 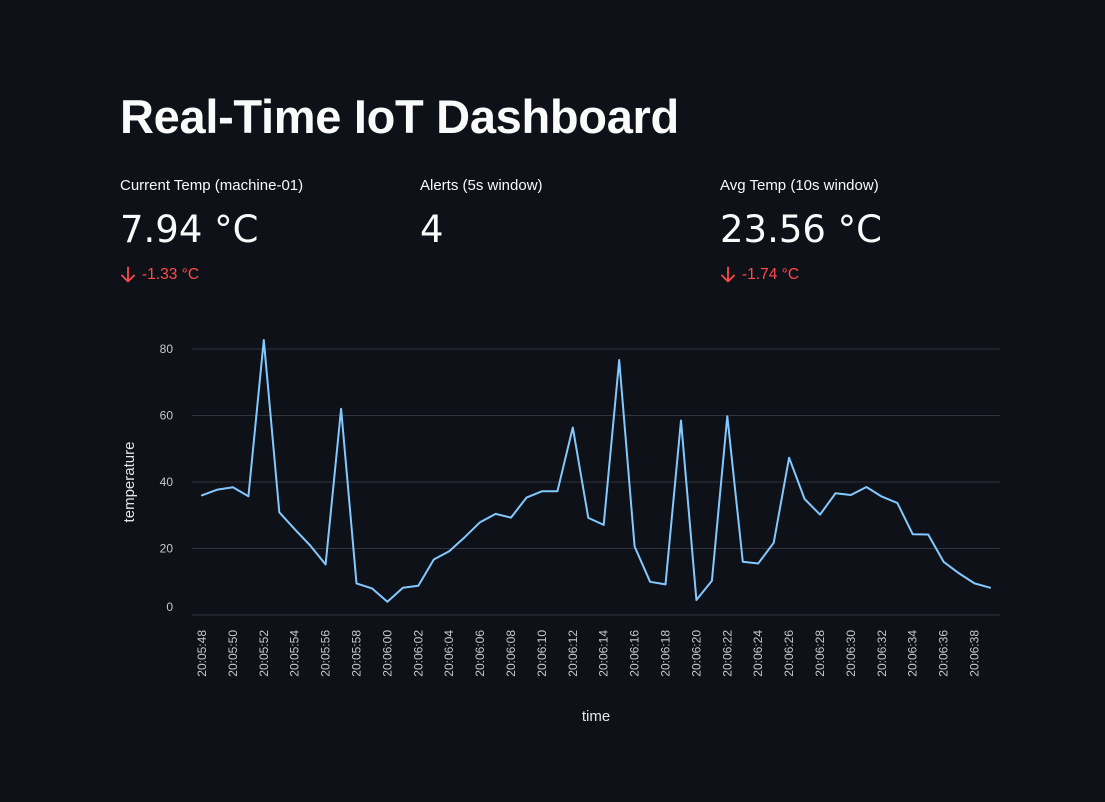 I want to click on metric-delta: -1.74 °C, so click(x=865, y=275).